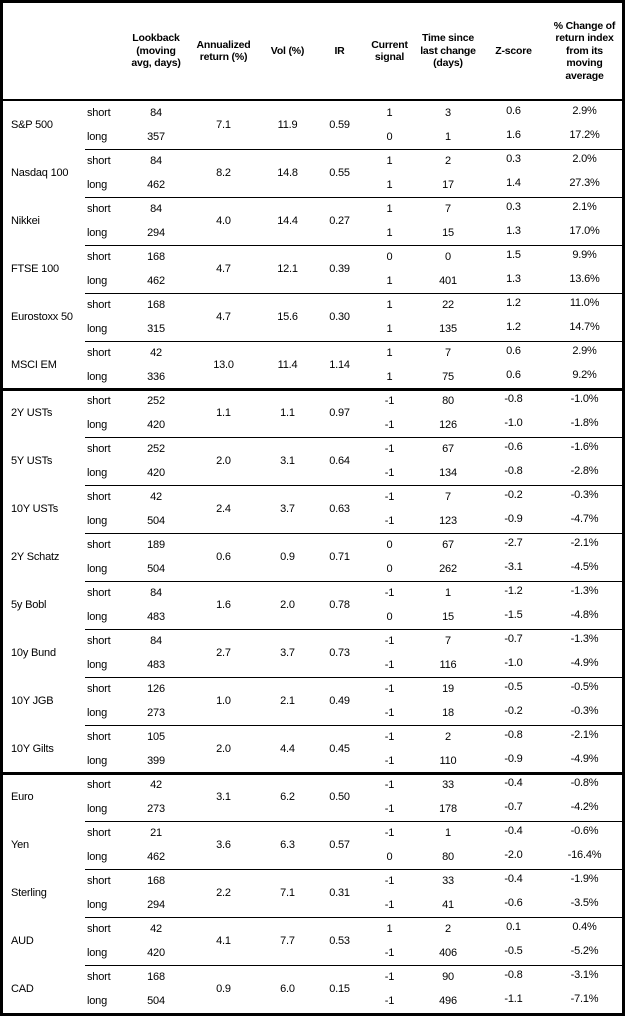  I want to click on time-since-value: 262, so click(448, 569).